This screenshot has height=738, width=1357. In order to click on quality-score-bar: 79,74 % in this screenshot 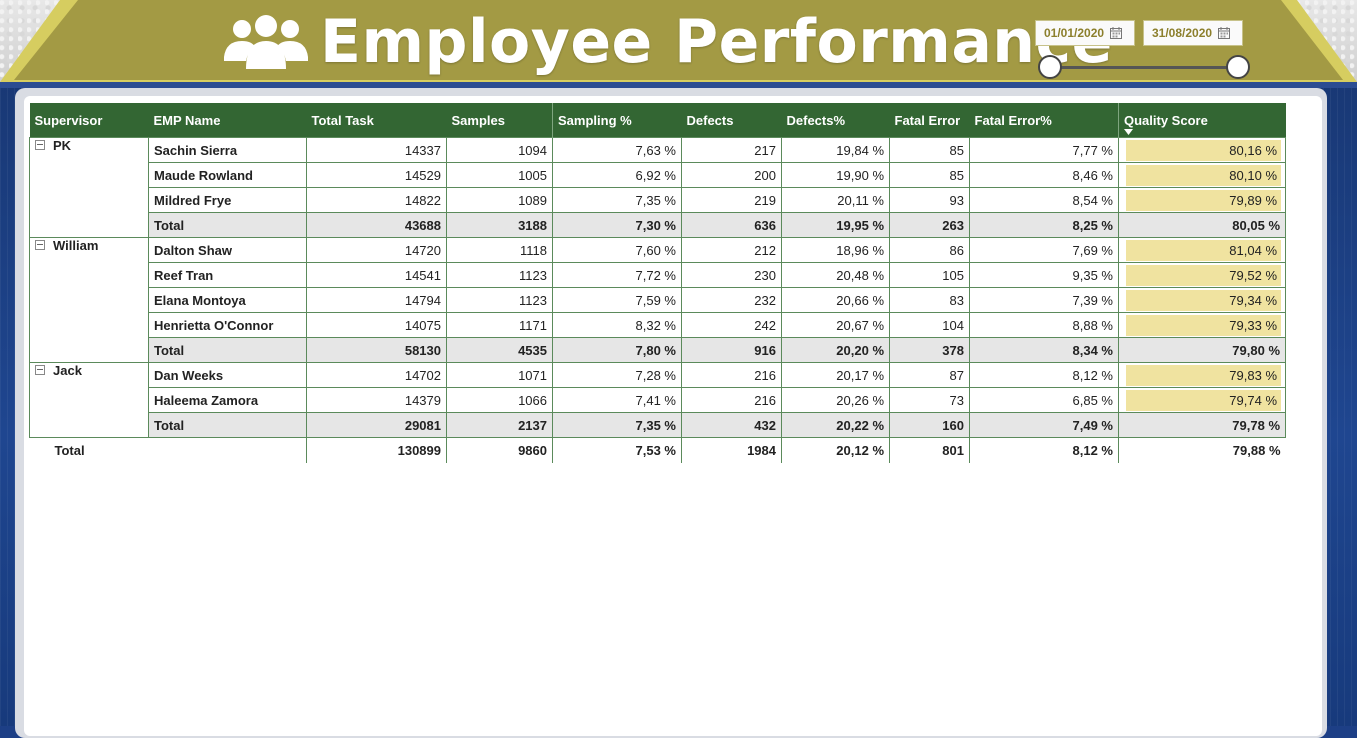, I will do `click(1203, 400)`.